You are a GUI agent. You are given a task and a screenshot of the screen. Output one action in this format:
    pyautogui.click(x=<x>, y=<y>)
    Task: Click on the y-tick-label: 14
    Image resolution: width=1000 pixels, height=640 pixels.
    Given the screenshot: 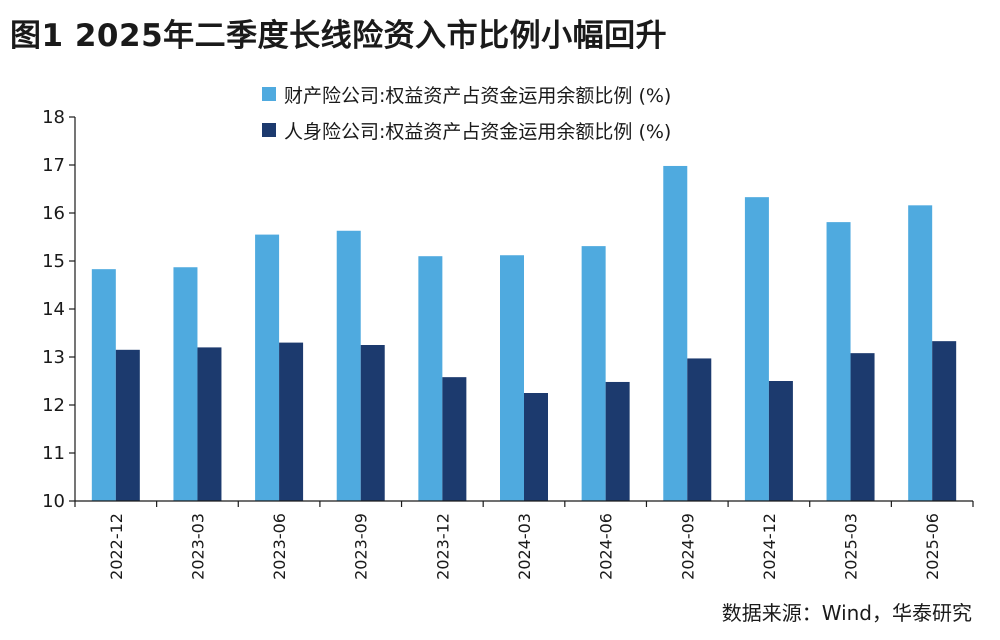 What is the action you would take?
    pyautogui.click(x=53, y=309)
    